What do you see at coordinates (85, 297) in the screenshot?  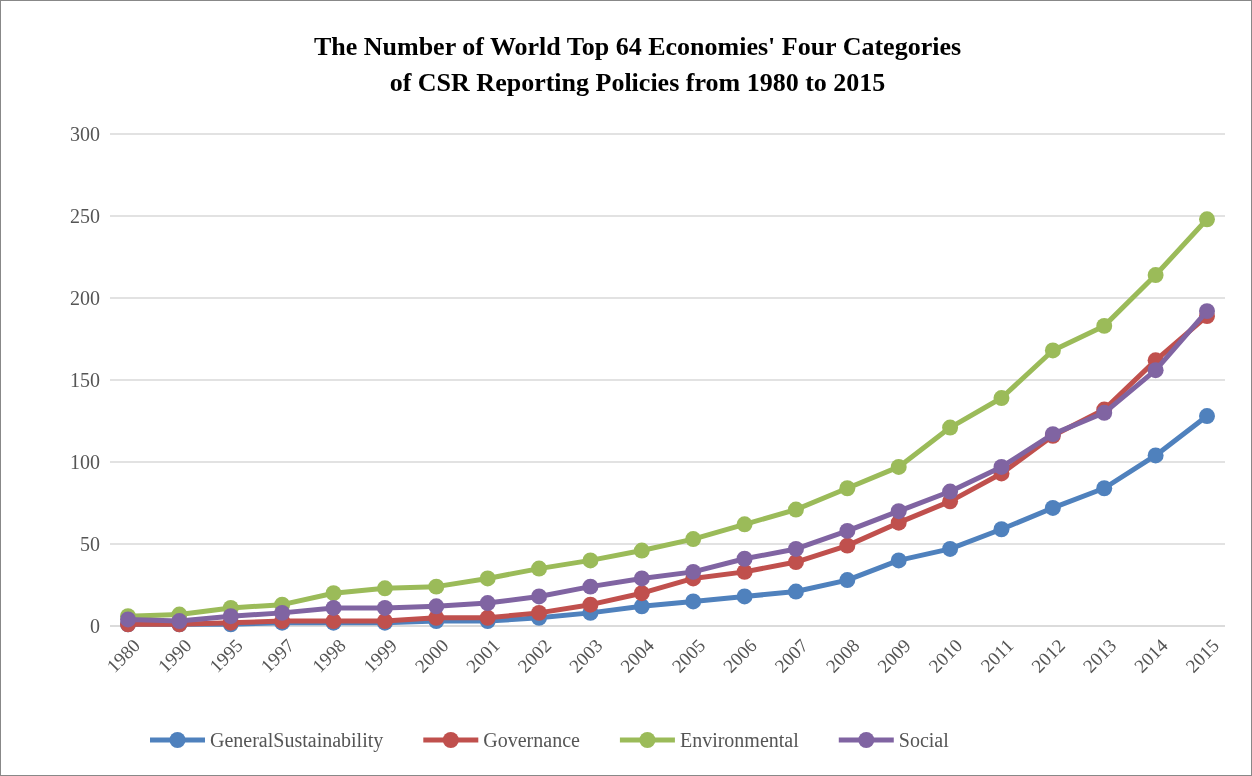 I see `y-tick-label: 200` at bounding box center [85, 297].